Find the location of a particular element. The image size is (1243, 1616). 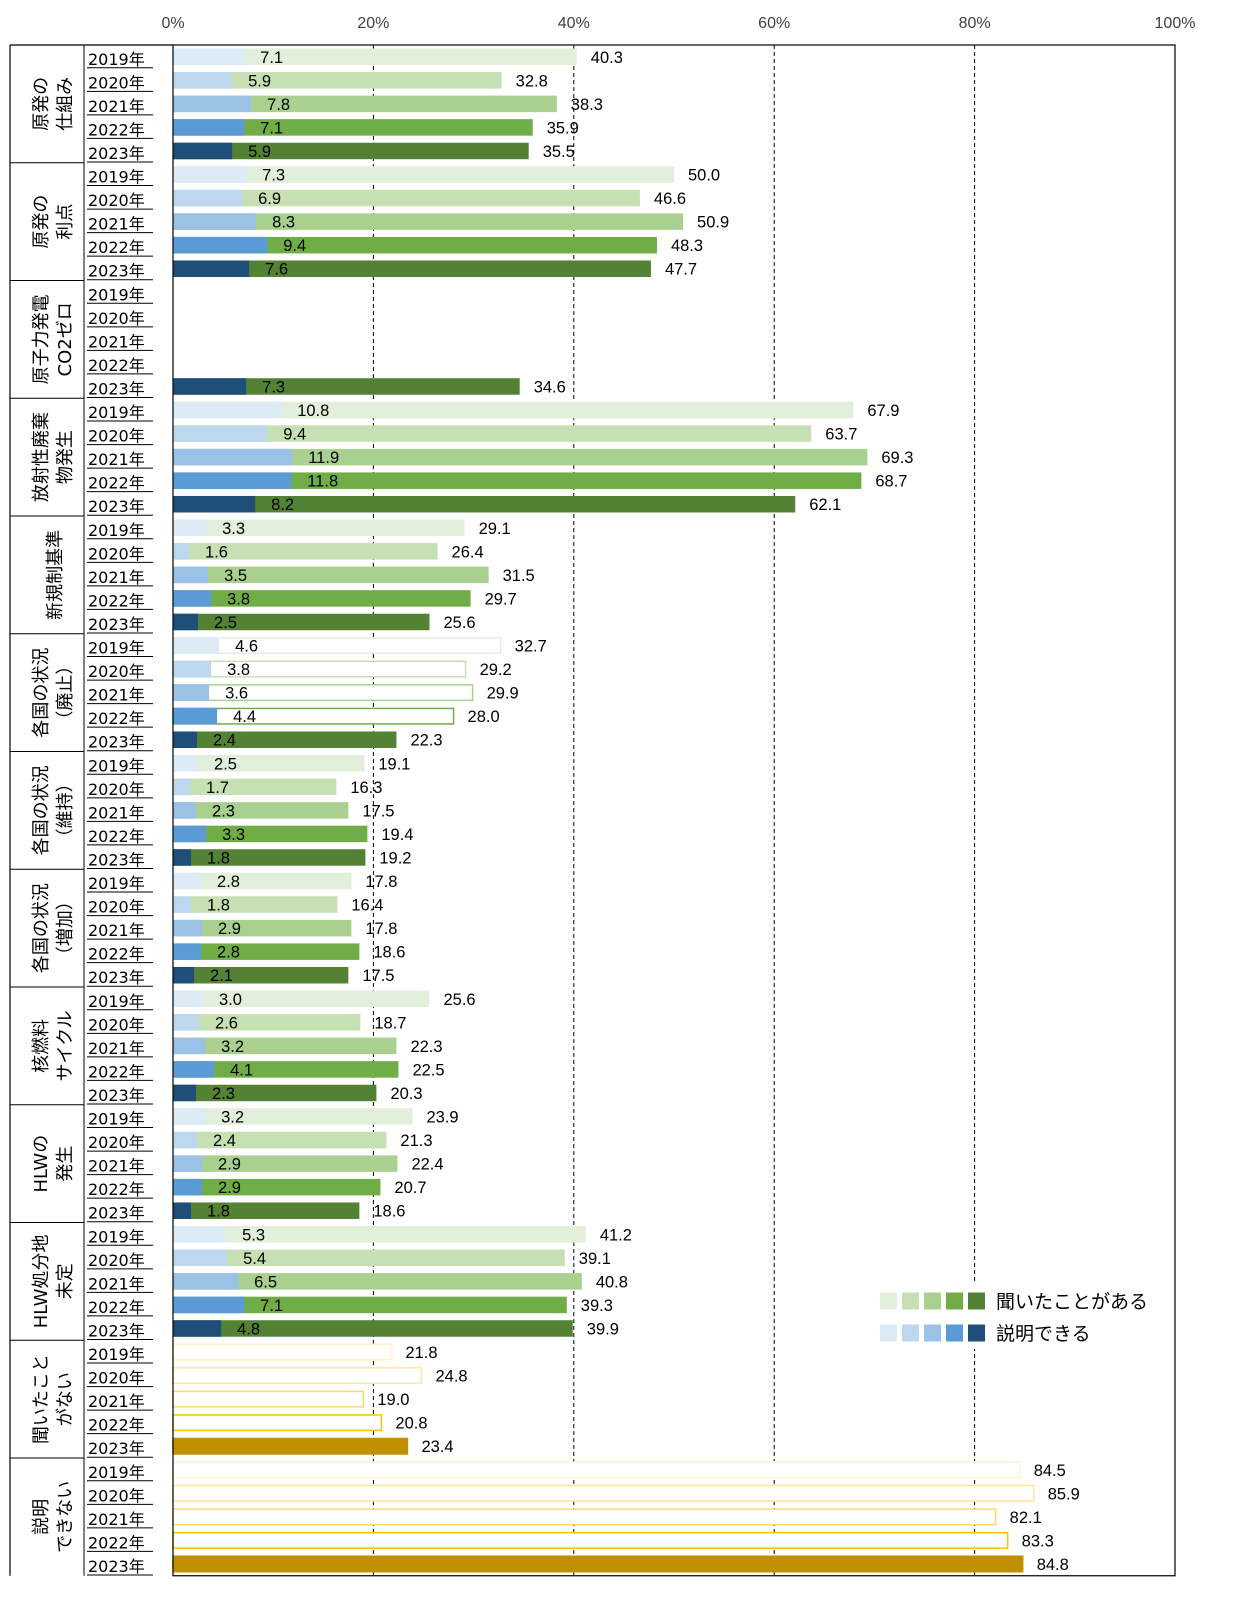

value-label: 4.1 is located at coordinates (241, 1070).